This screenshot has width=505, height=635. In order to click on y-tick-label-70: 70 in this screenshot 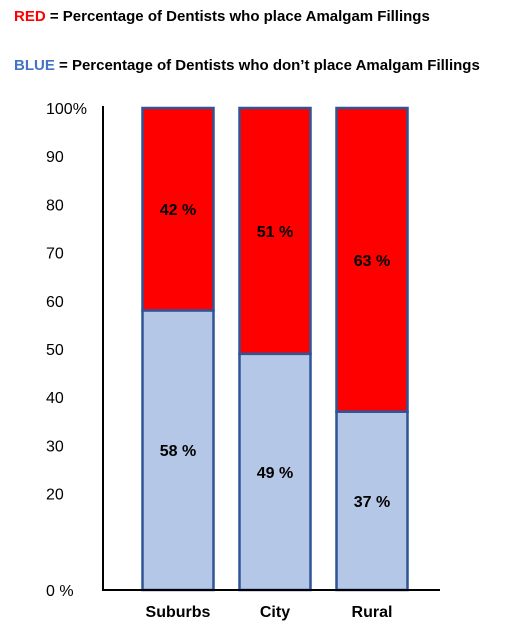, I will do `click(55, 254)`.